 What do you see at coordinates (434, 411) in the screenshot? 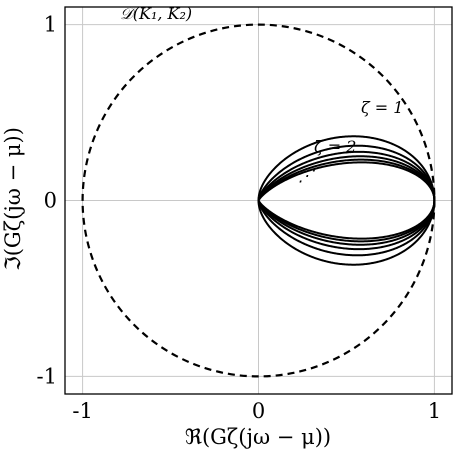
I see `x-tick-label: 1` at bounding box center [434, 411].